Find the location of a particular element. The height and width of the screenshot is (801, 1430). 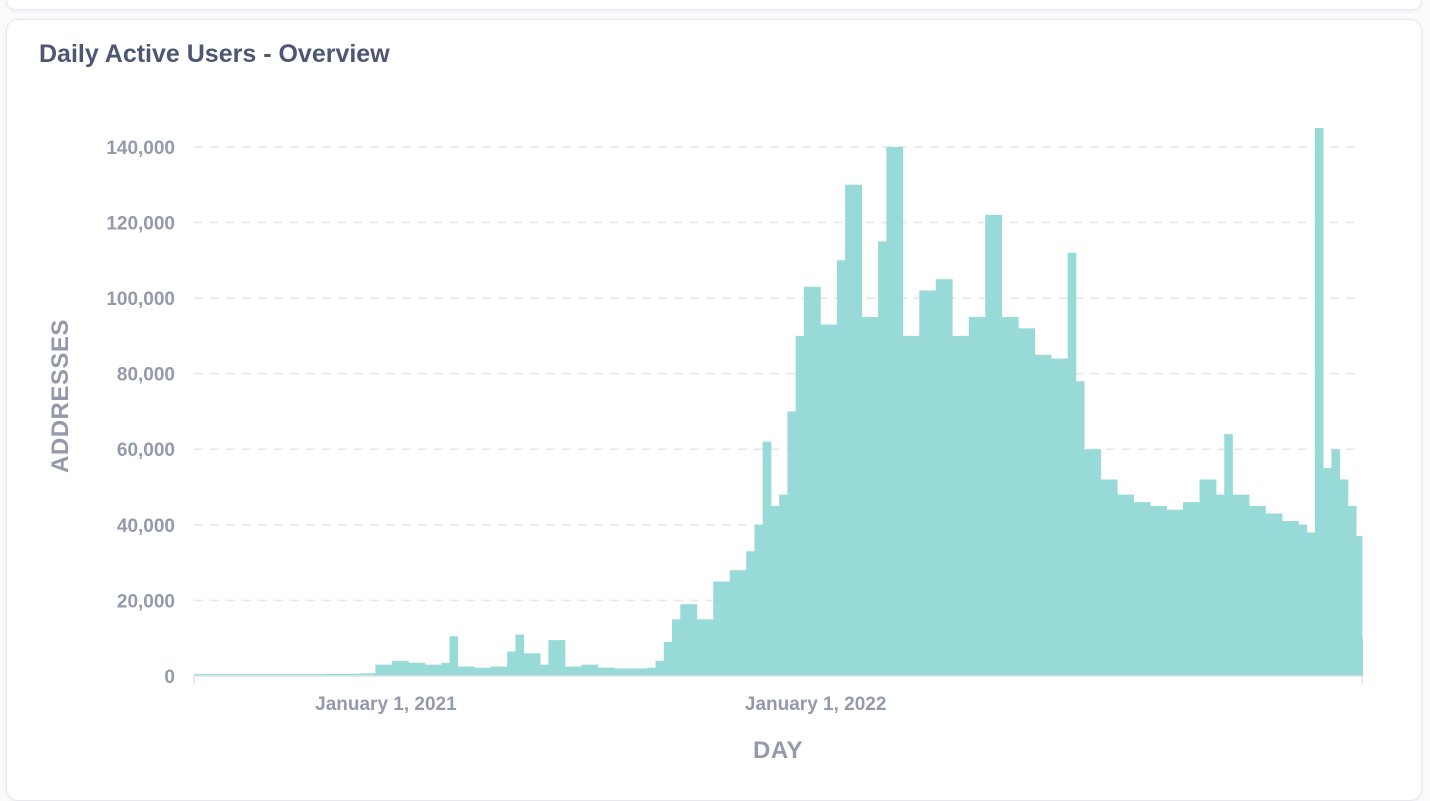

y-tick-label: 40,000 is located at coordinates (146, 526).